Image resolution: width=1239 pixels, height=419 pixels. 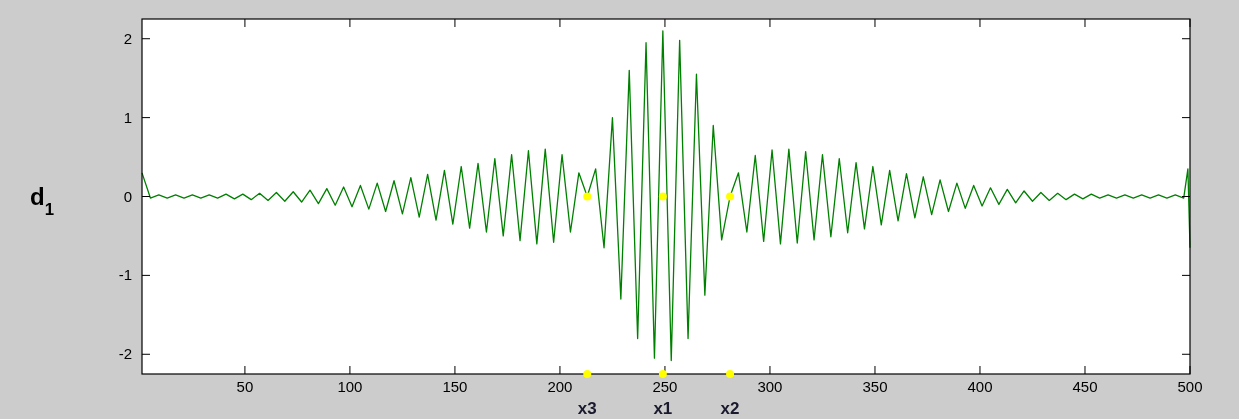 I want to click on x-tick-label: 350, so click(x=875, y=386).